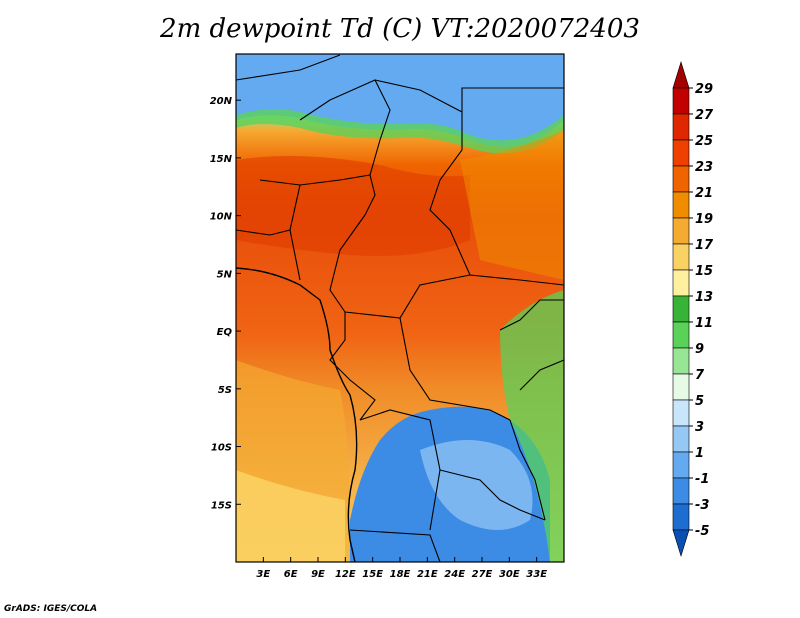 The width and height of the screenshot is (800, 618). Describe the element at coordinates (427, 574) in the screenshot. I see `x-tick-label: 21E` at that location.